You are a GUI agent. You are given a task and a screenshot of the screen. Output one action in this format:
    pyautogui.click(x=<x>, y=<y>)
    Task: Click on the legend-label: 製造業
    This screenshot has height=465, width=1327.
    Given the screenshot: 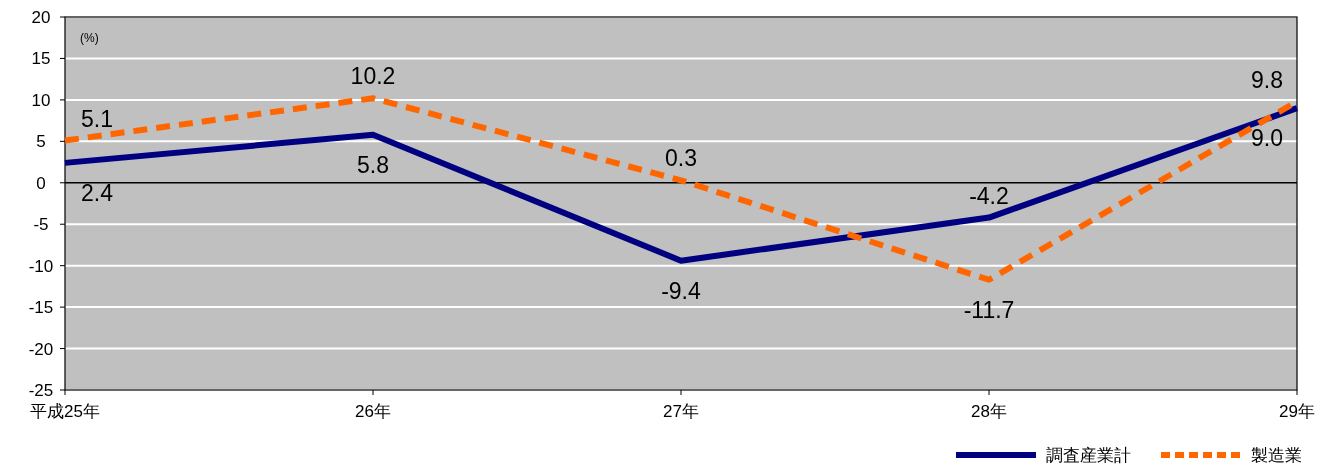 What is the action you would take?
    pyautogui.click(x=1276, y=455)
    